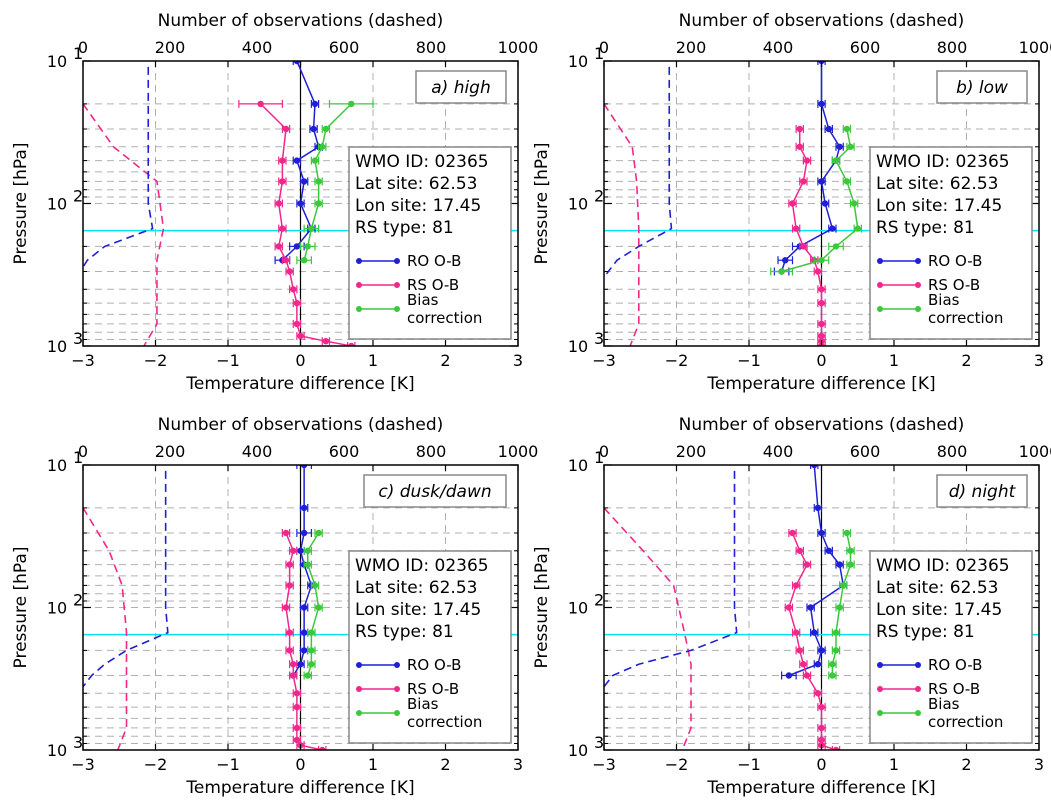 This screenshot has width=1051, height=806. I want to click on series-ro, so click(298, 163).